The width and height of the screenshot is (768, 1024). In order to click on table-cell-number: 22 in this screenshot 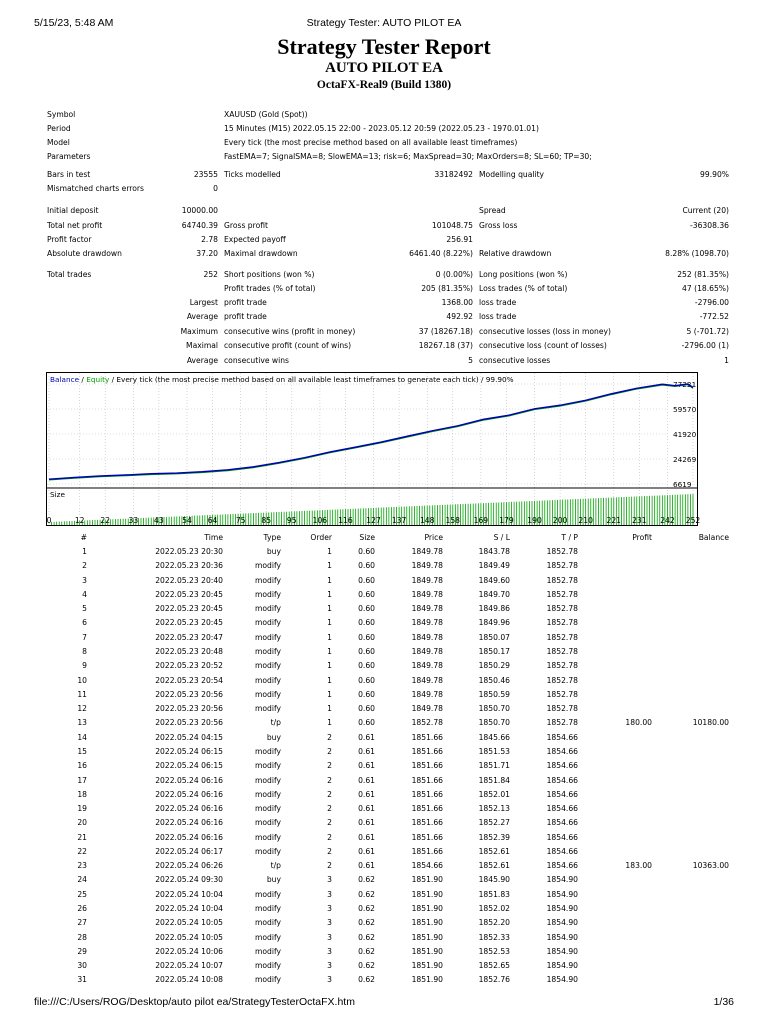, I will do `click(82, 851)`.